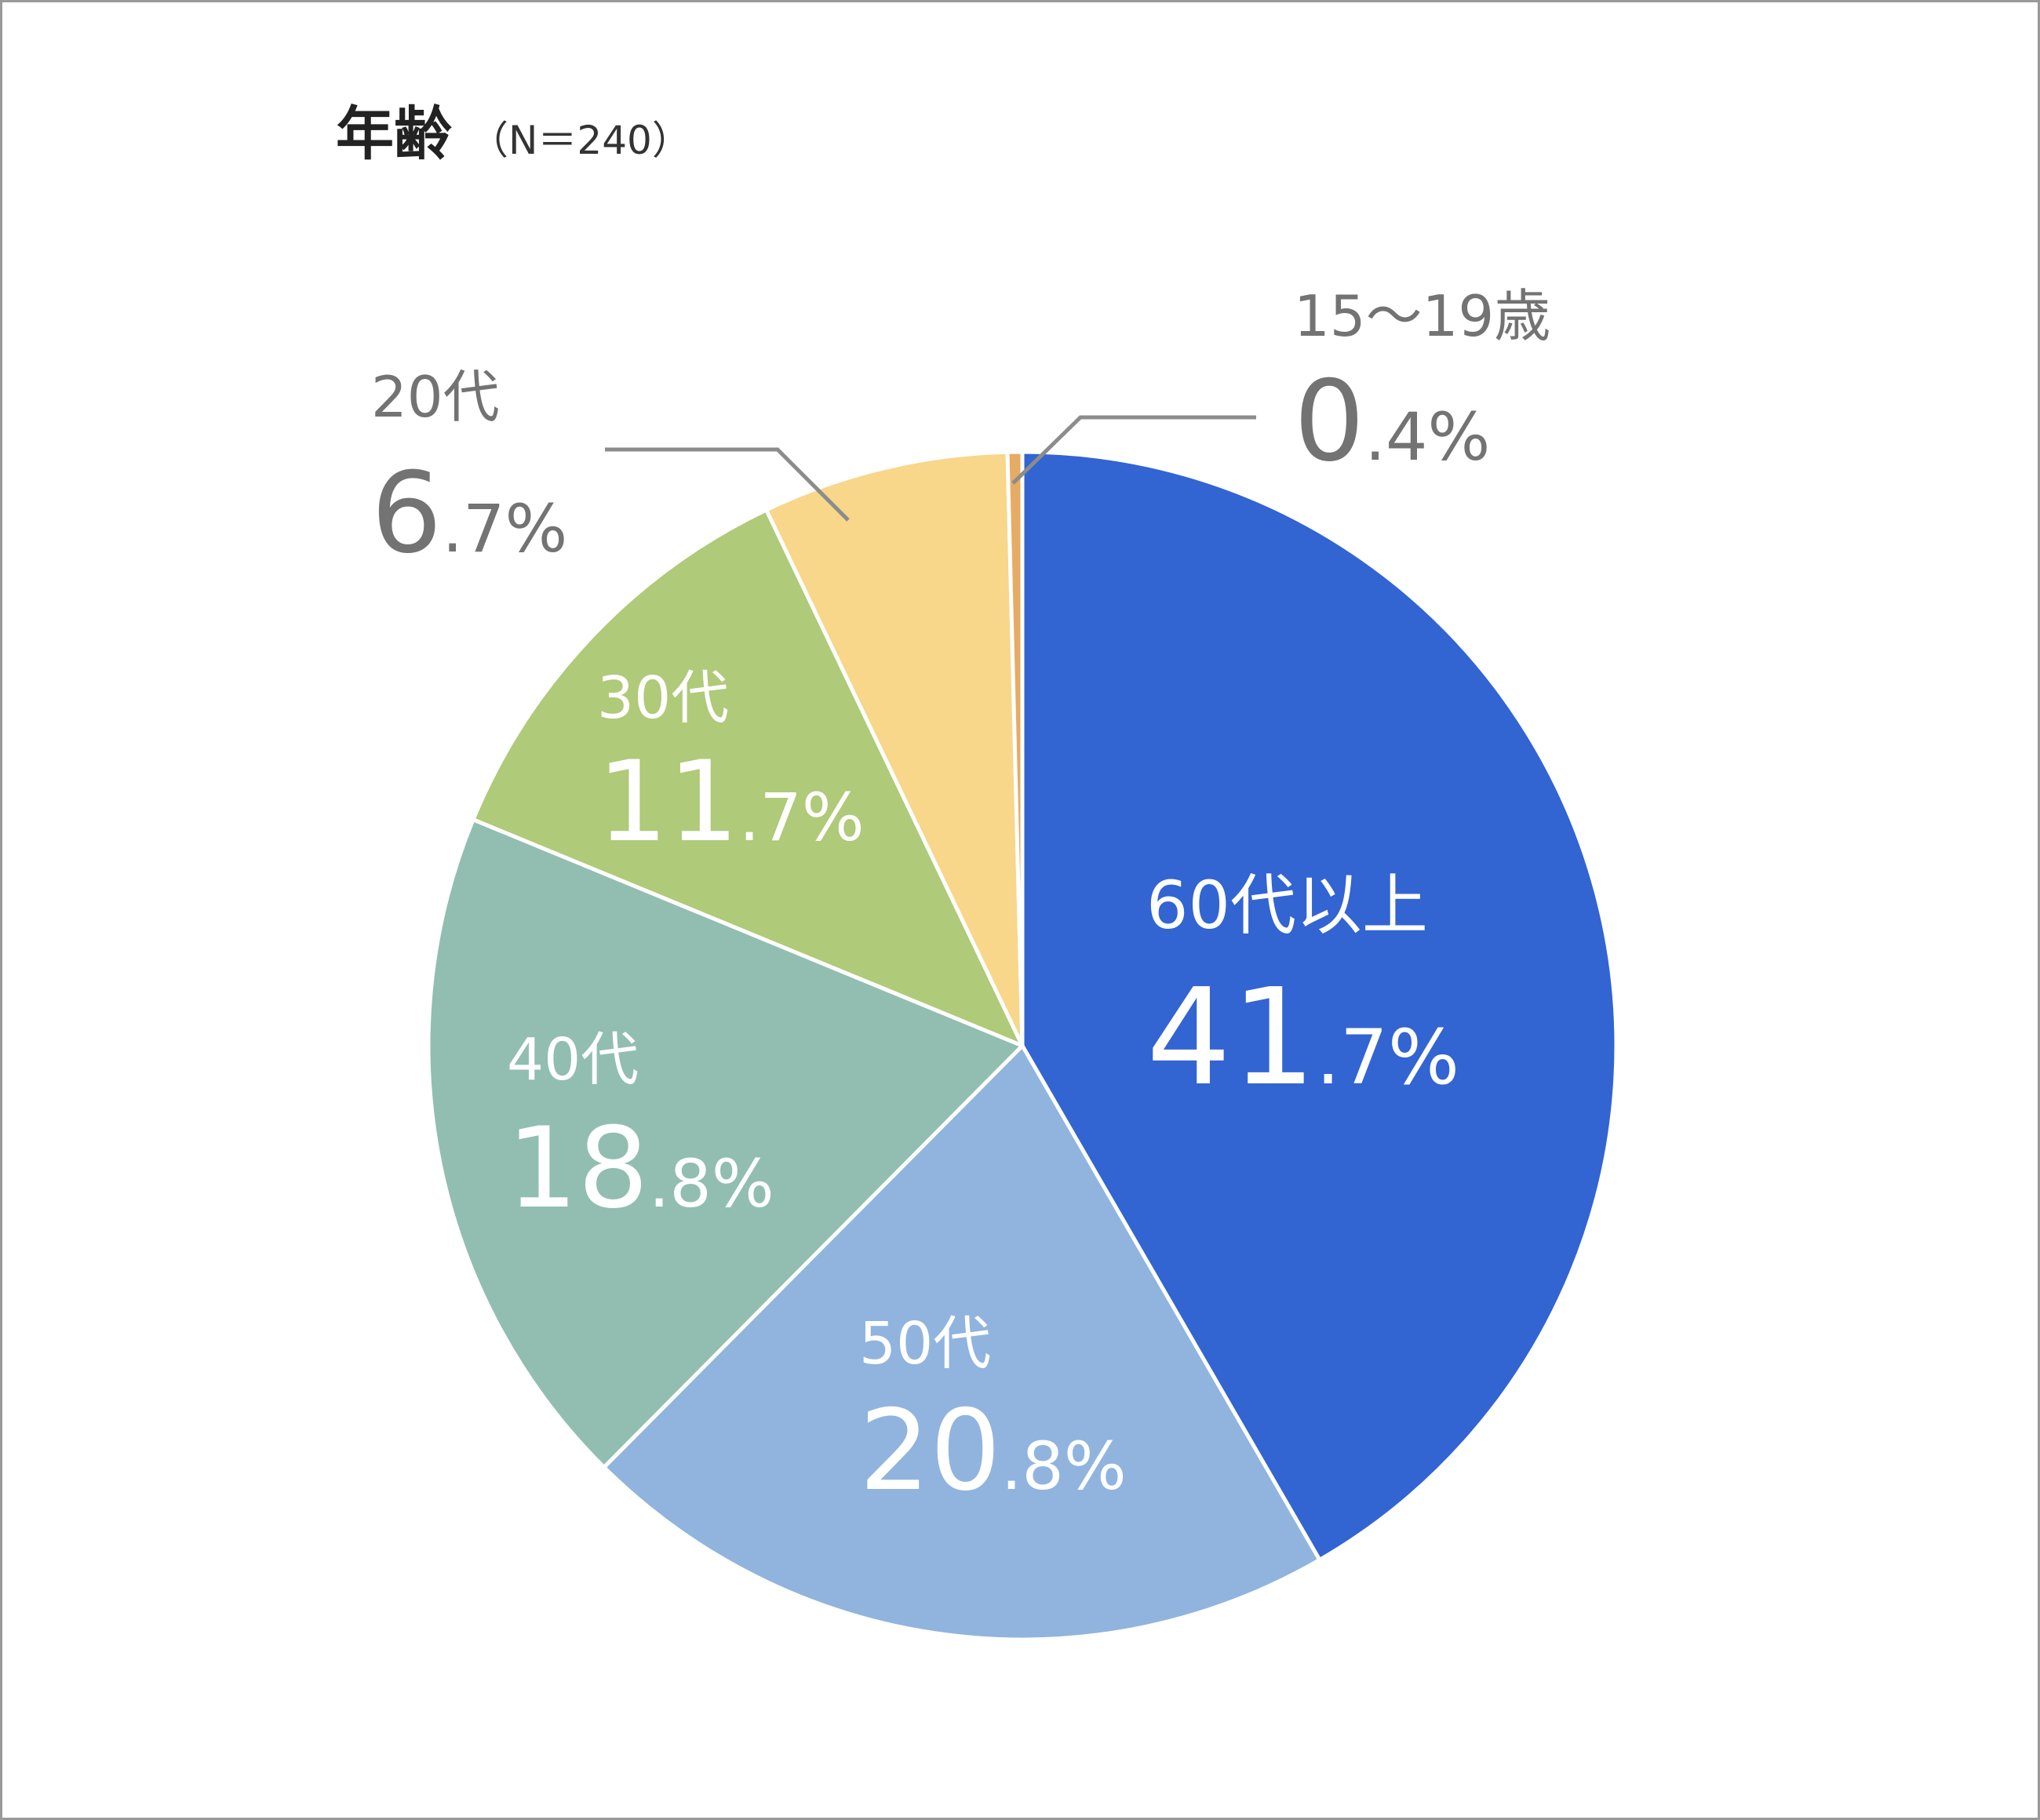  I want to click on slice-label-5: 20代, so click(435, 397).